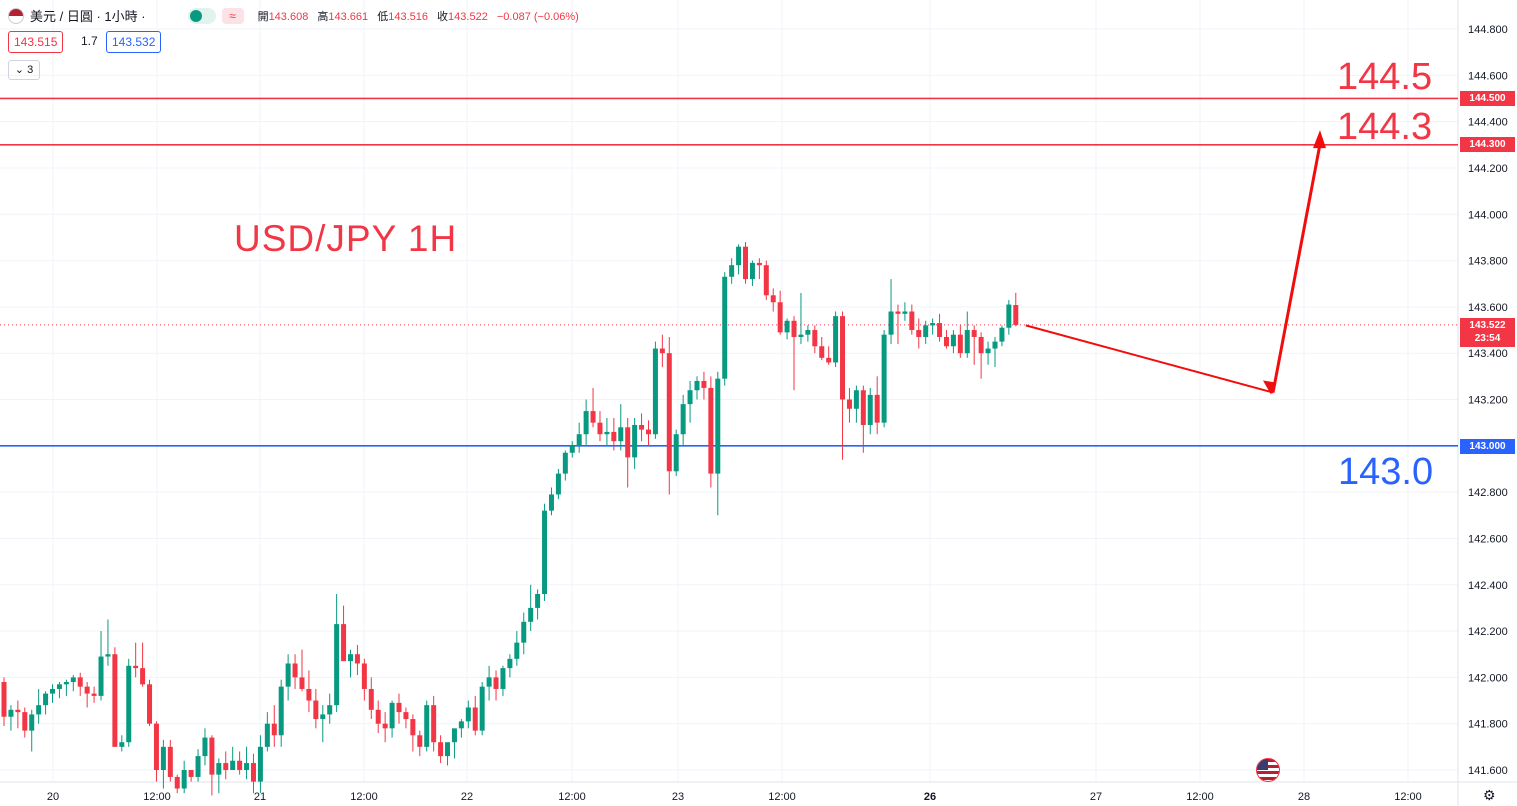 The width and height of the screenshot is (1517, 806). Describe the element at coordinates (1487, 338) in the screenshot. I see `bar-countdown: 23:54` at that location.